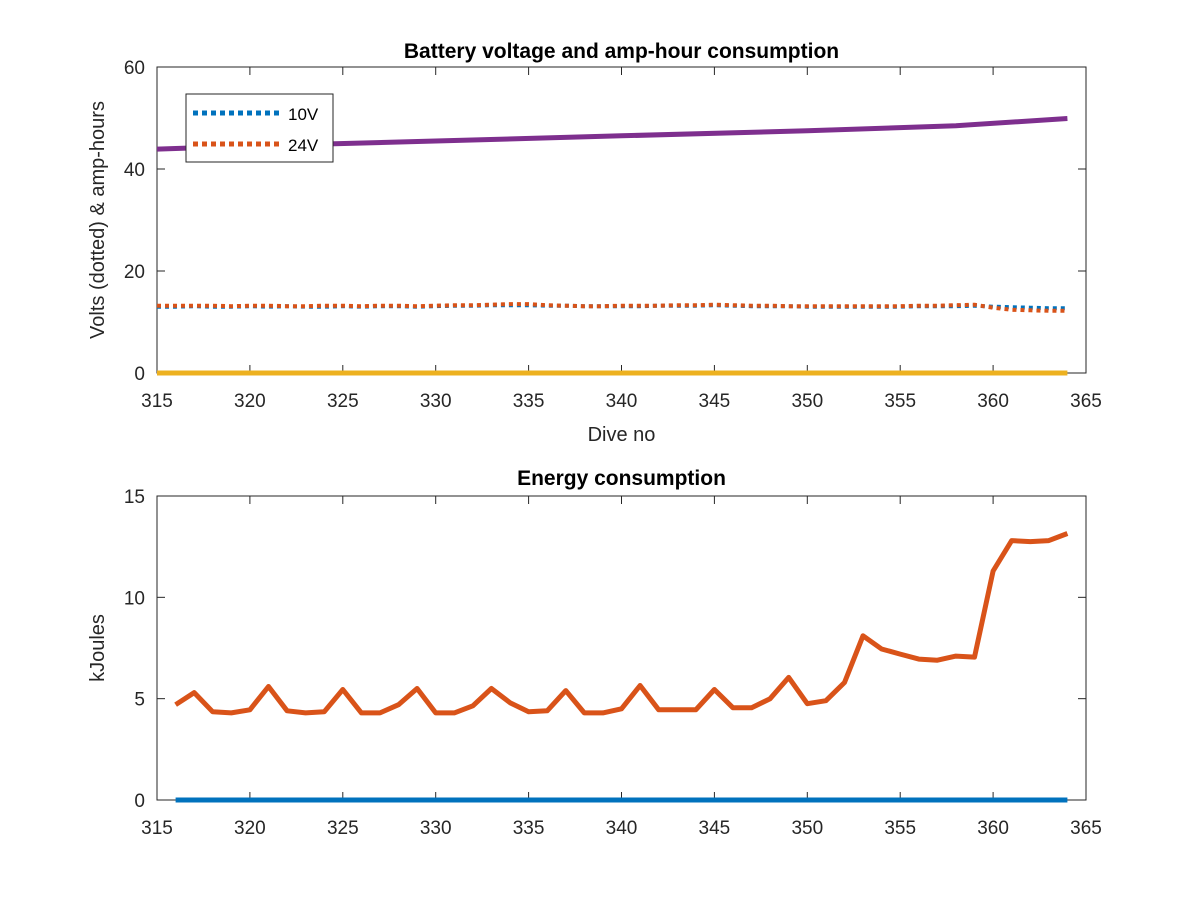 The image size is (1200, 900). I want to click on bottom-y-tick-label: 0, so click(139, 801).